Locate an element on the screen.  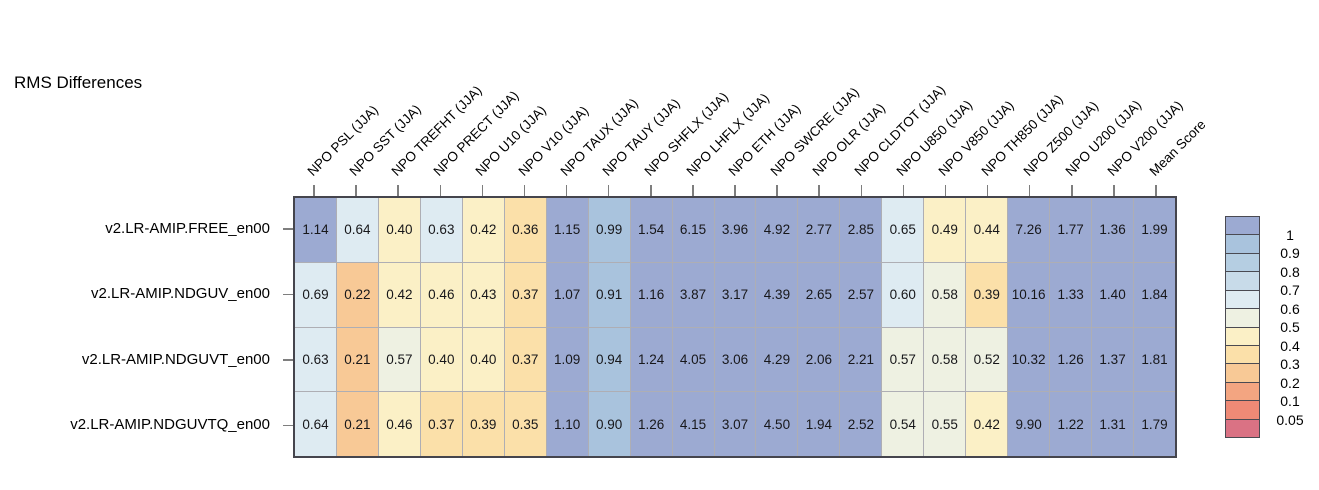
heatmap-cell: 1.15 is located at coordinates (567, 230).